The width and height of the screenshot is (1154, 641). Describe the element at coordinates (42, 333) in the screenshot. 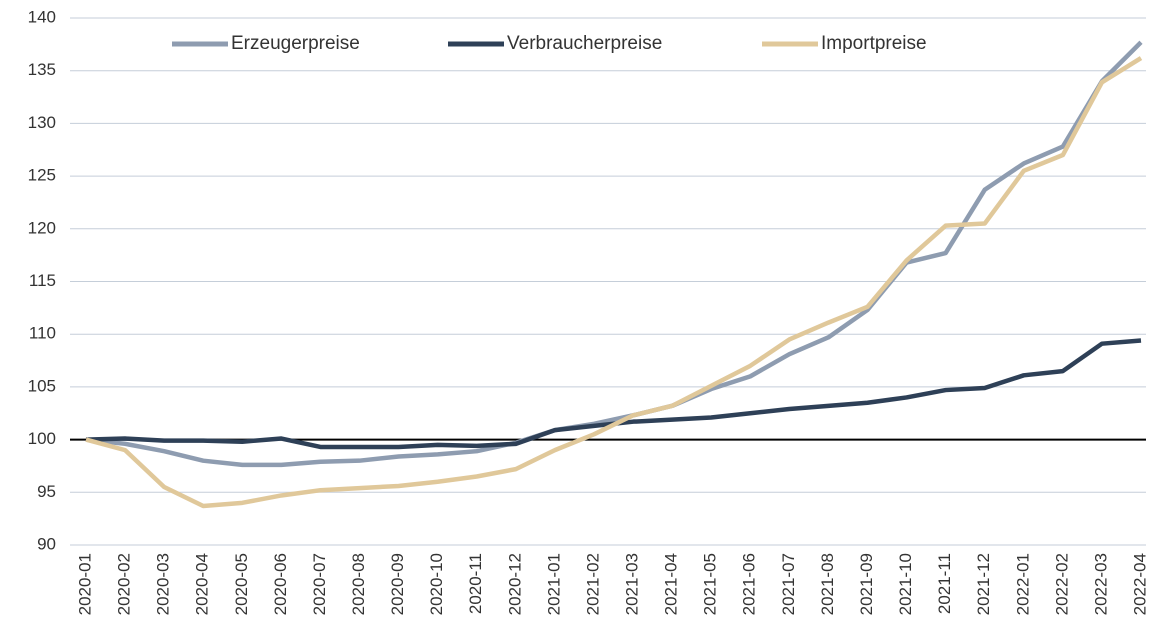

I see `y-tick-label: 110` at that location.